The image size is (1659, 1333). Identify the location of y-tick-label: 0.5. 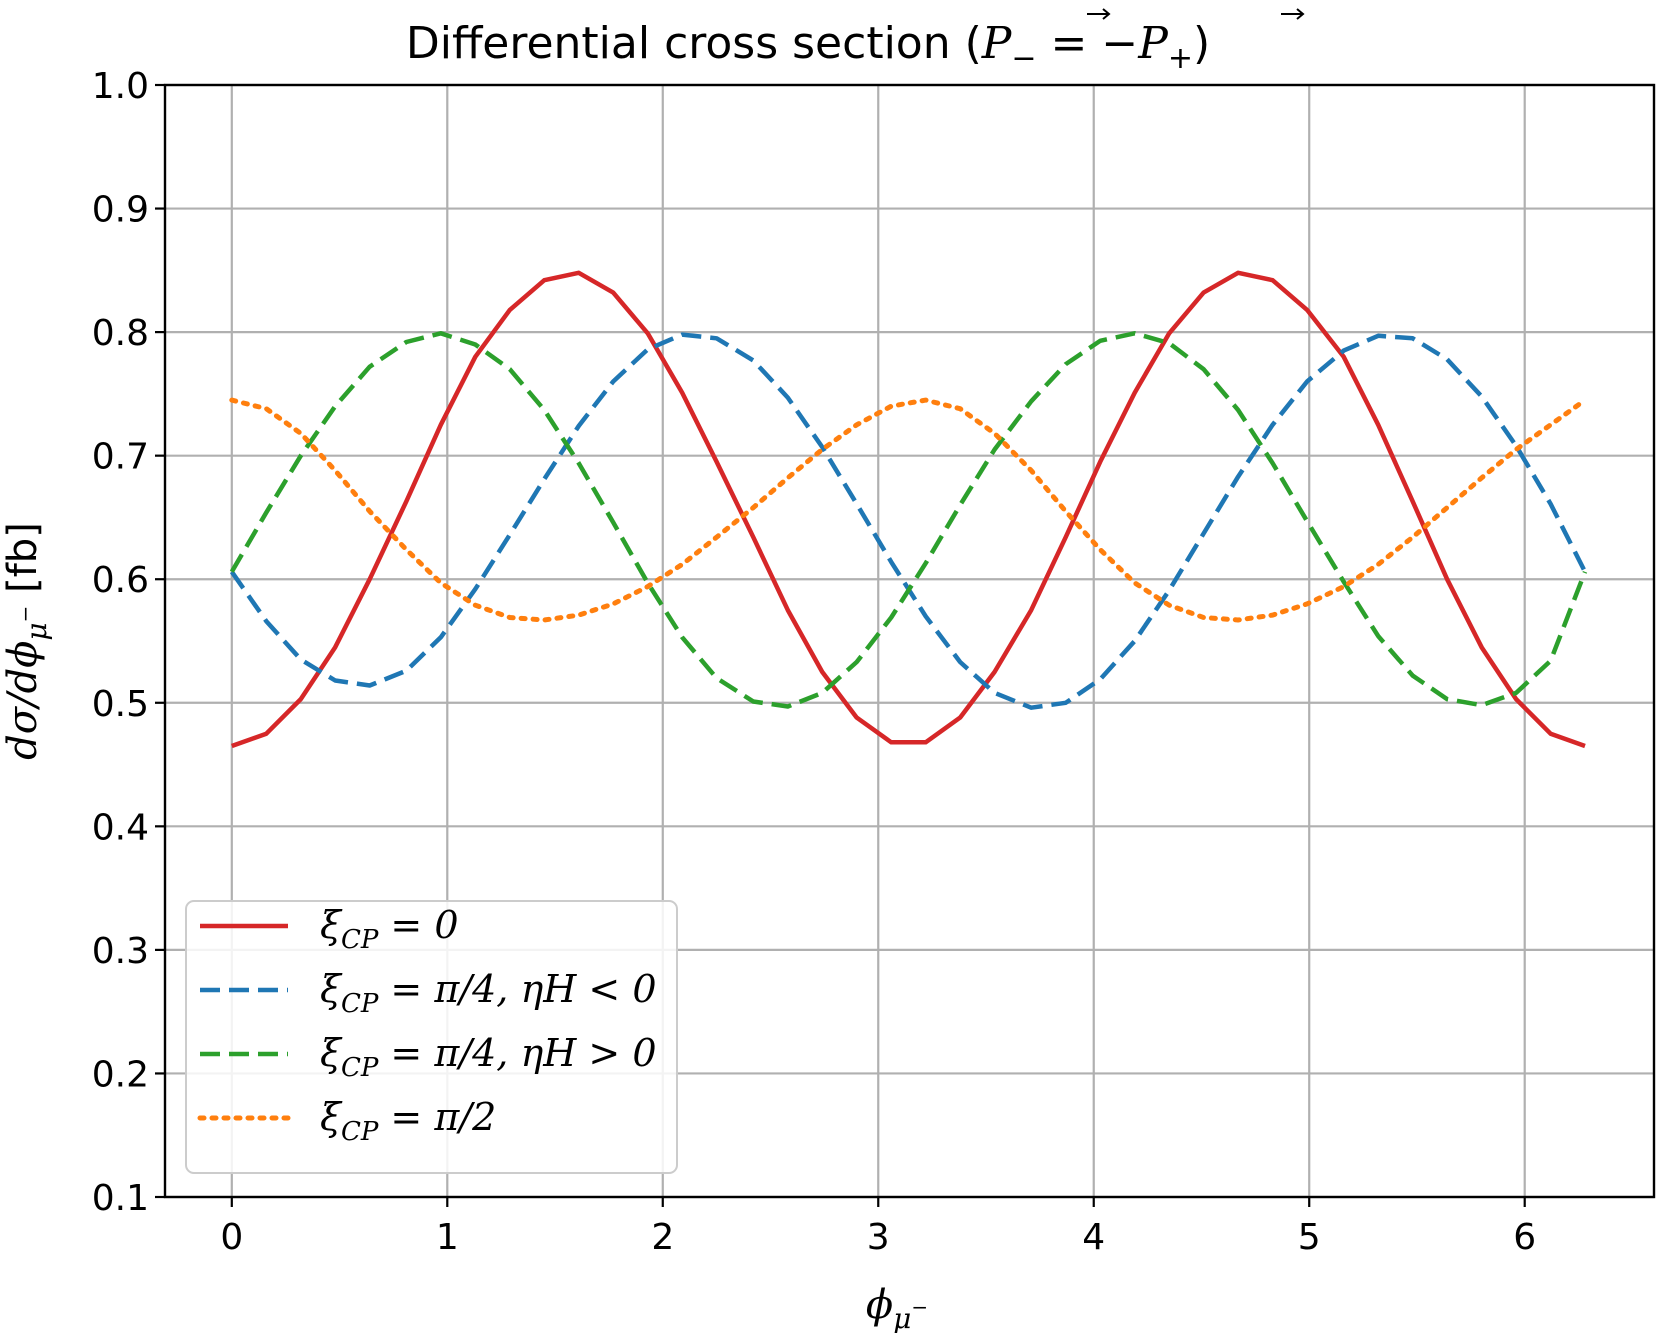
(120, 704).